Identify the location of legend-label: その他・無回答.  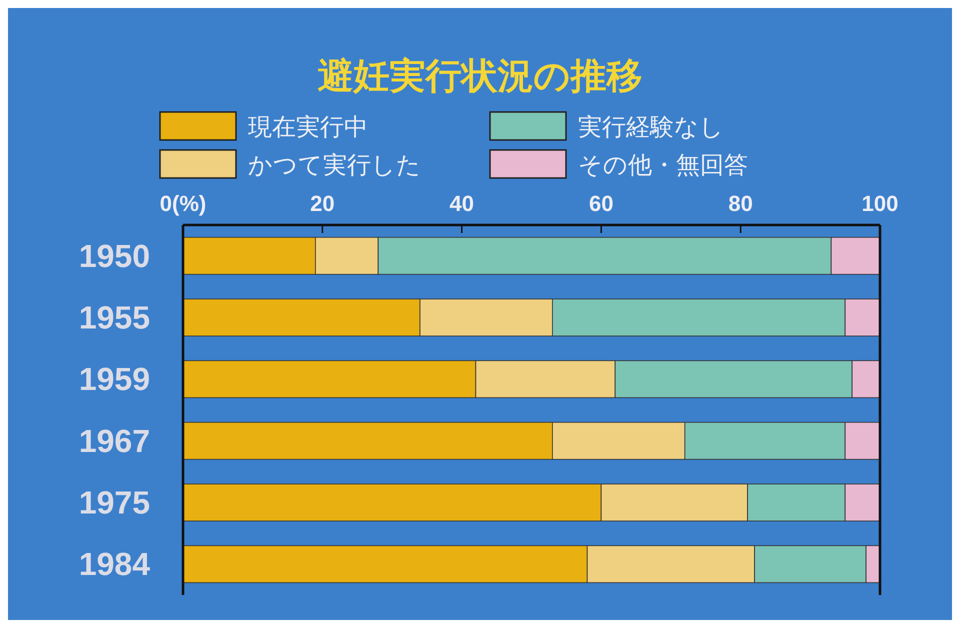
(663, 165).